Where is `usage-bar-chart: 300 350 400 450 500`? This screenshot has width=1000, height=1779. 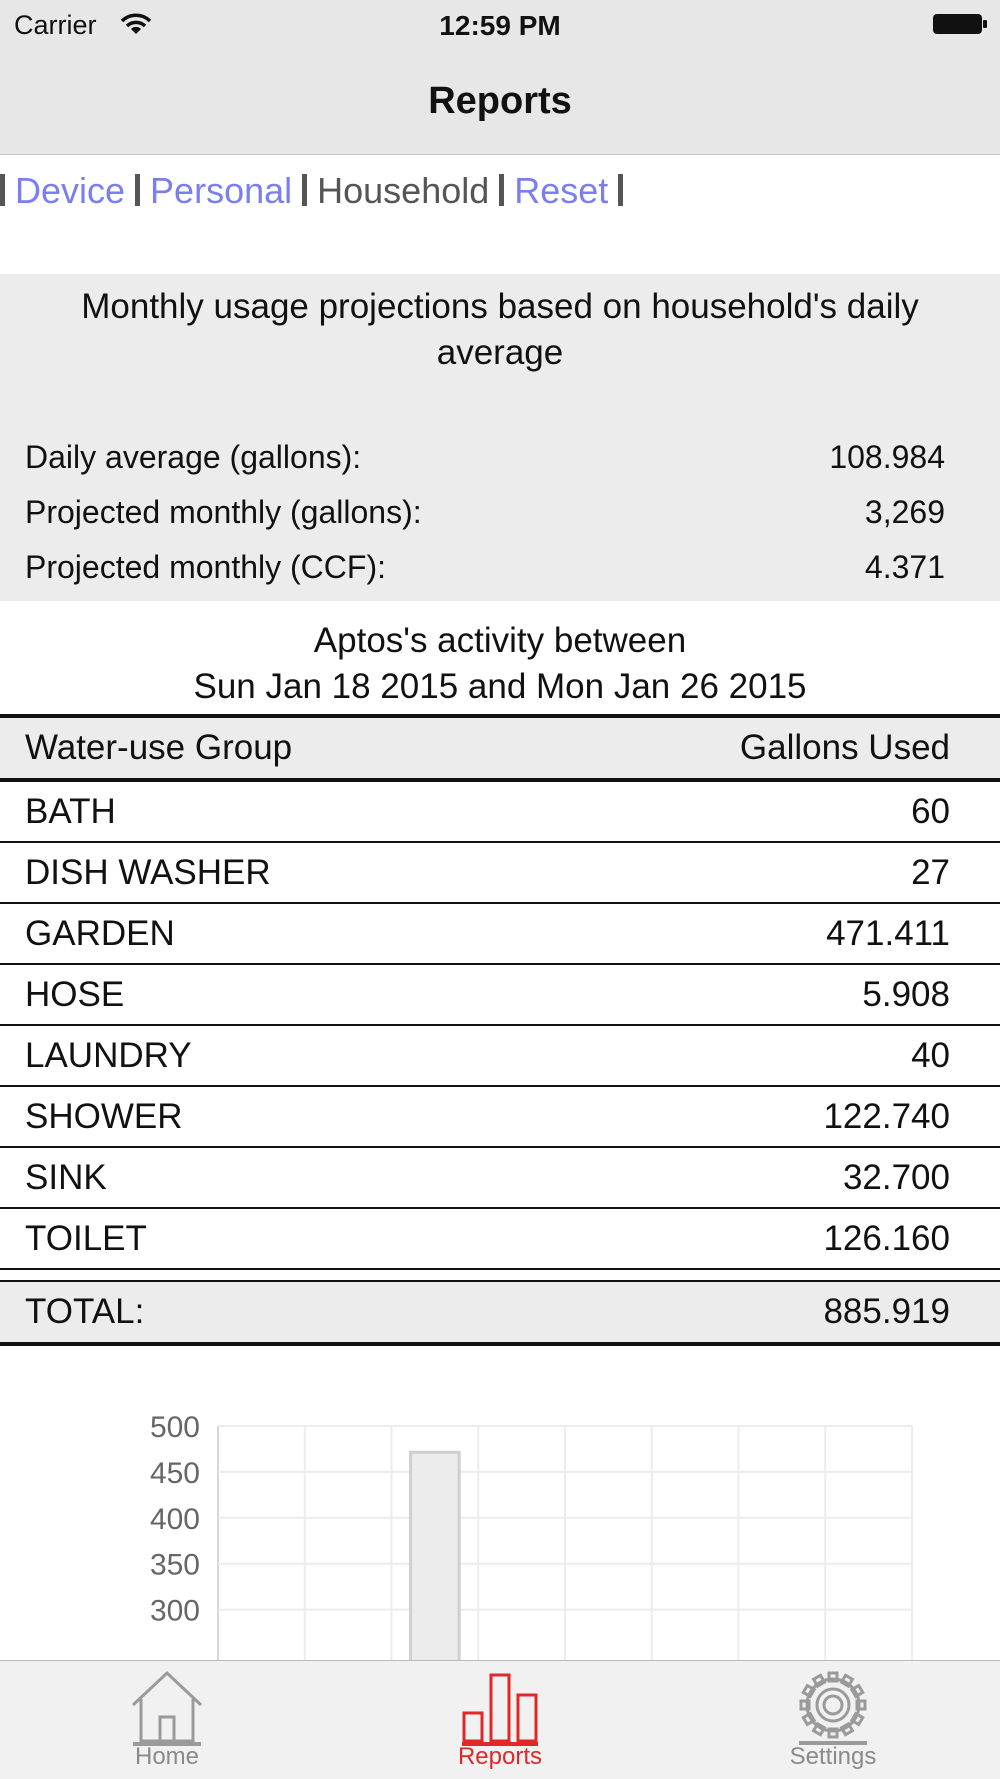 usage-bar-chart: 300 350 400 450 500 is located at coordinates (500, 1530).